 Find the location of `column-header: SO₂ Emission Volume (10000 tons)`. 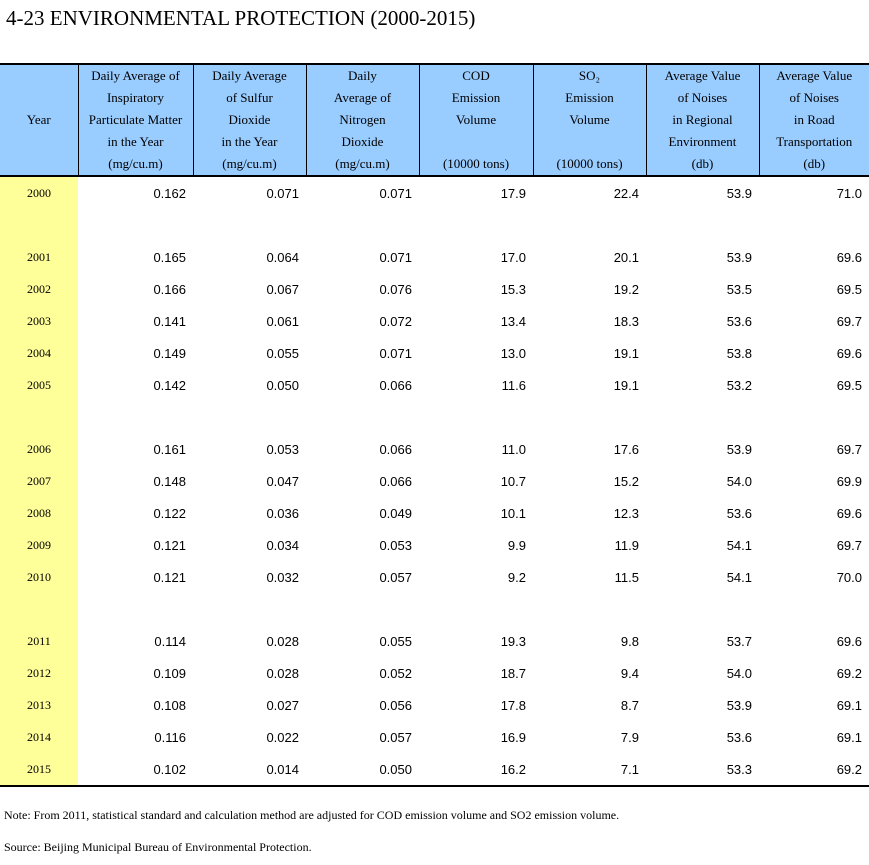

column-header: SO₂ Emission Volume (10000 tons) is located at coordinates (589, 120).